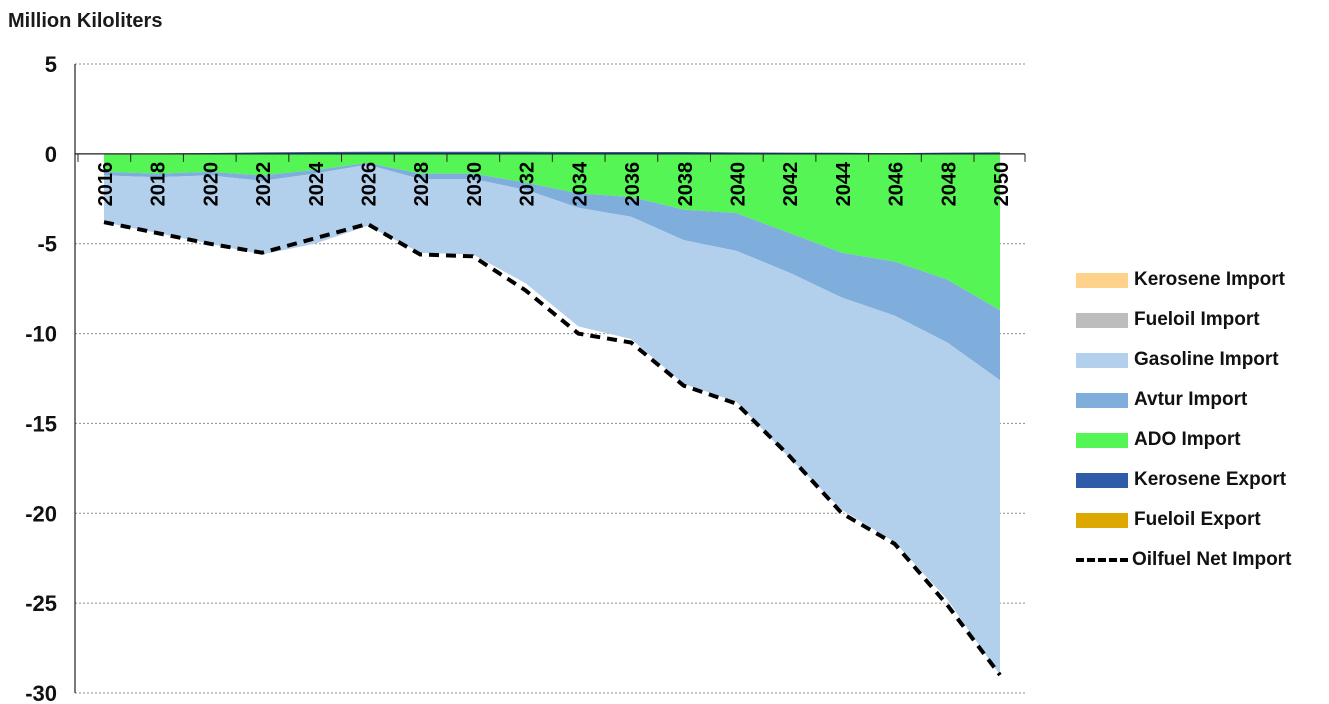 Image resolution: width=1329 pixels, height=704 pixels. I want to click on y-tick-label: 5, so click(51, 64).